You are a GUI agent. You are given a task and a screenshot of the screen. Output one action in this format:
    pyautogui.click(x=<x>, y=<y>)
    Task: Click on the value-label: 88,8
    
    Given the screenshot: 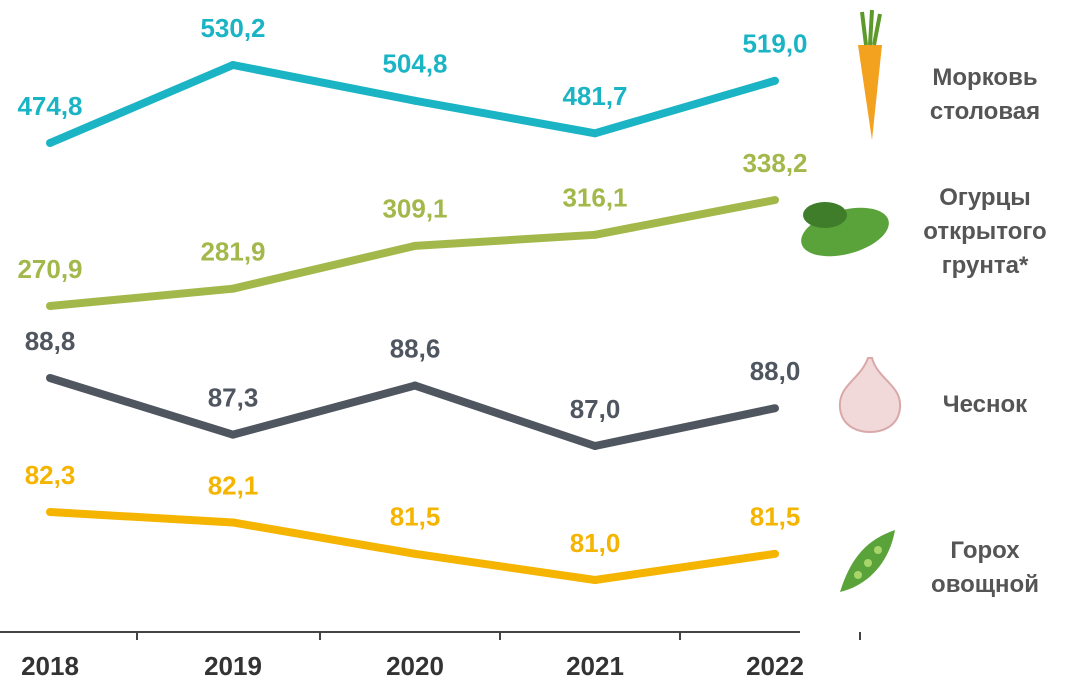 What is the action you would take?
    pyautogui.click(x=50, y=341)
    